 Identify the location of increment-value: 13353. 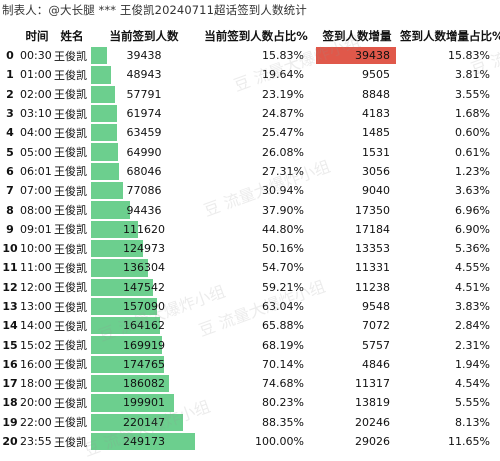
(372, 249).